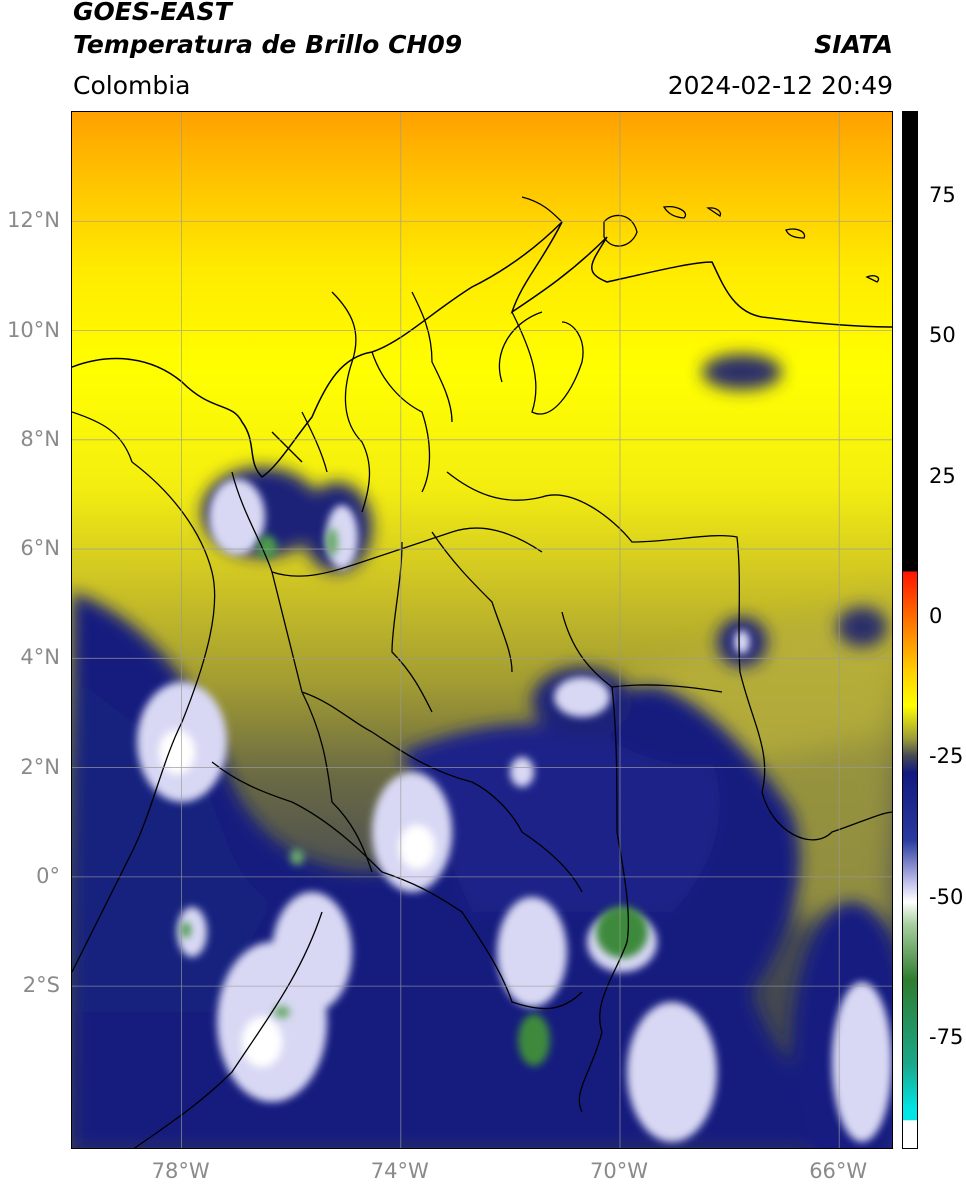 This screenshot has height=1190, width=966. I want to click on colorbar-tick-label: 50, so click(942, 335).